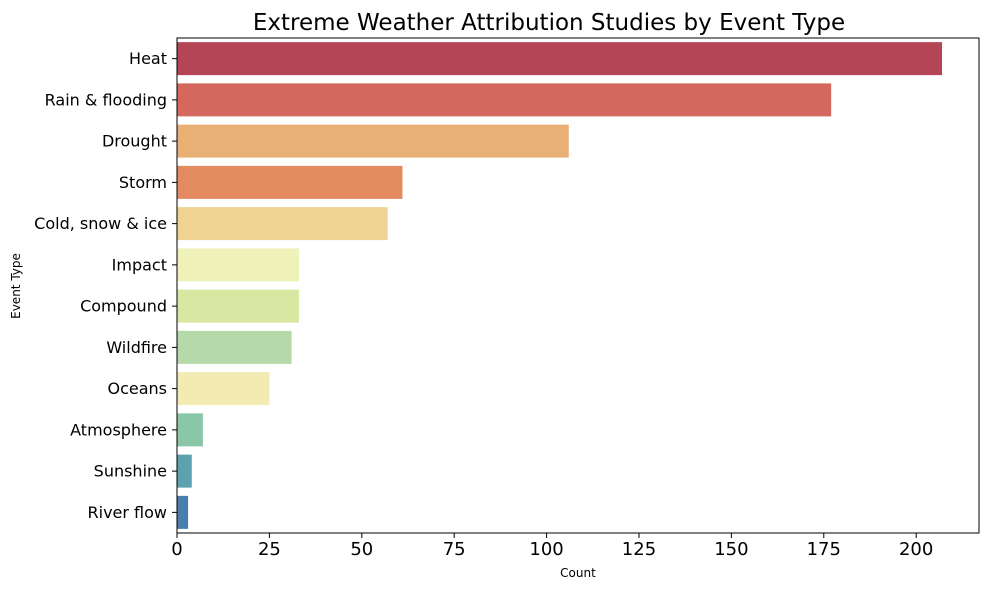 The width and height of the screenshot is (989, 590). Describe the element at coordinates (731, 549) in the screenshot. I see `x-tick-label: 150` at that location.